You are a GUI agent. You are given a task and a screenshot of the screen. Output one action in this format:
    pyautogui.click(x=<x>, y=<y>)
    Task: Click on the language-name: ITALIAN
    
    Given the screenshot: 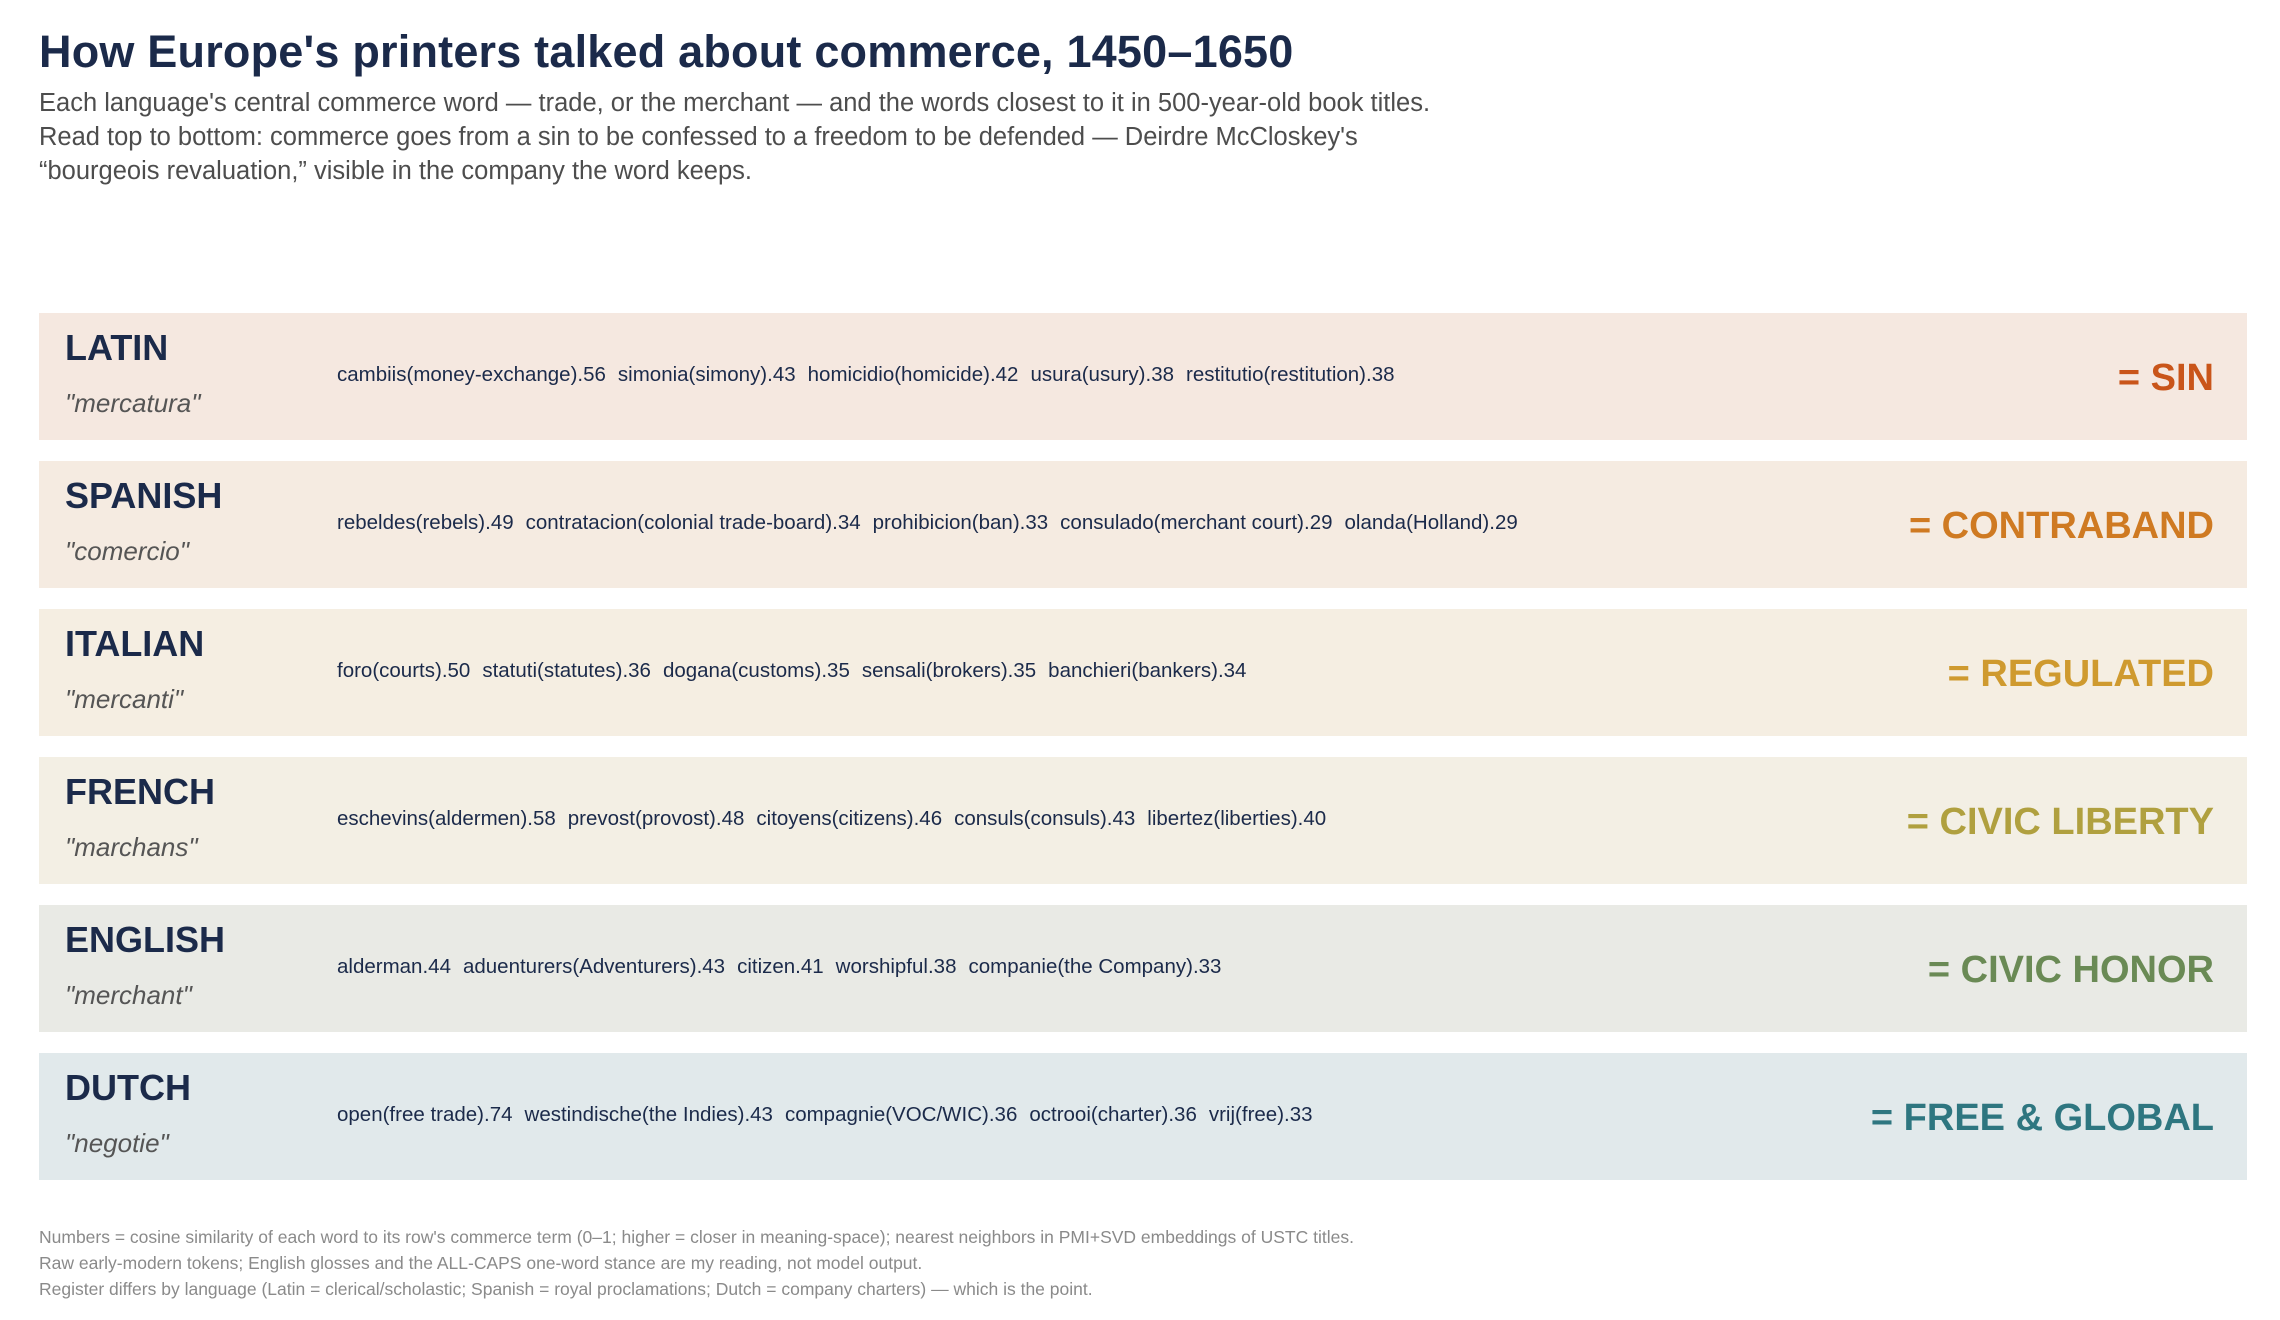 What is the action you would take?
    pyautogui.click(x=135, y=643)
    